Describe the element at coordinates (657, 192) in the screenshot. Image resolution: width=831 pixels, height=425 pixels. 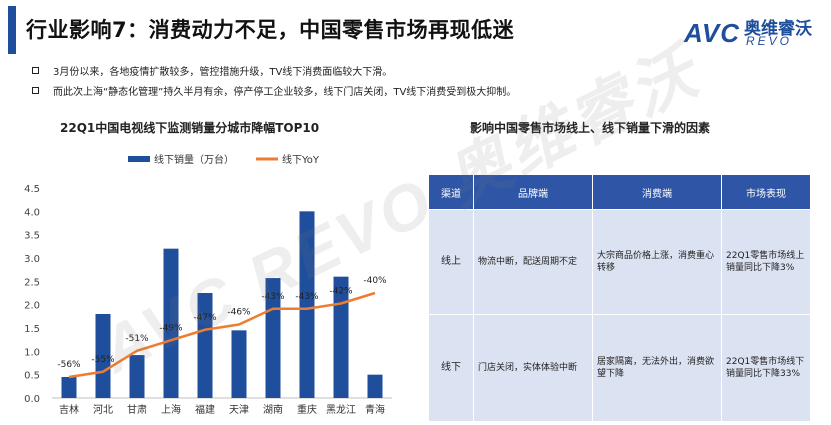
I see `table-header-cell: 消费端` at that location.